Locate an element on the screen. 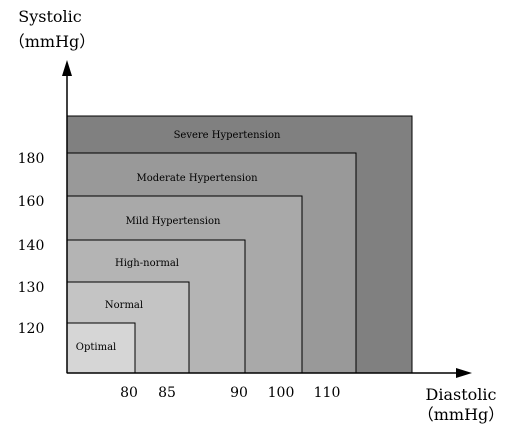 The height and width of the screenshot is (430, 515). y-tick-label: 140 is located at coordinates (31, 246).